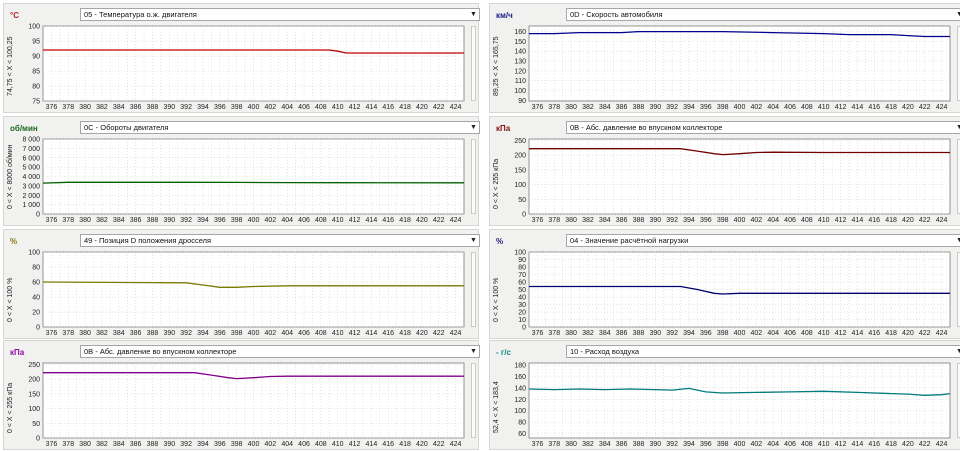 The image size is (960, 451). I want to click on y-tick-label: 85, so click(36, 72).